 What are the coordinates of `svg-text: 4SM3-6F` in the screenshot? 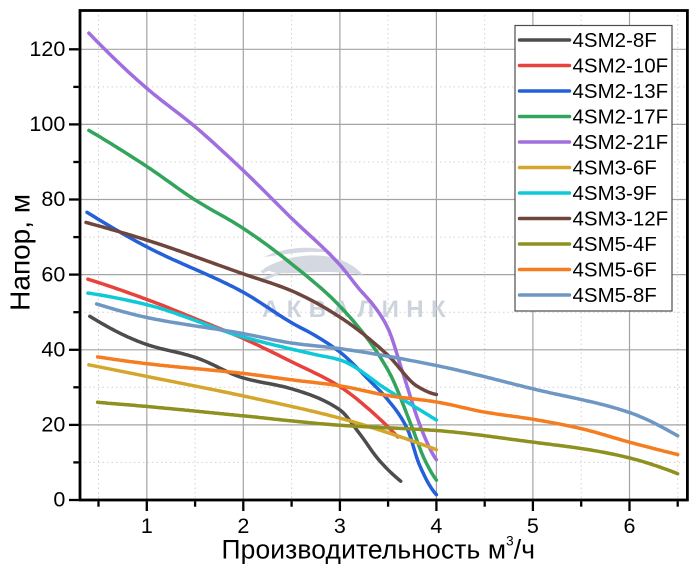 It's located at (615, 168).